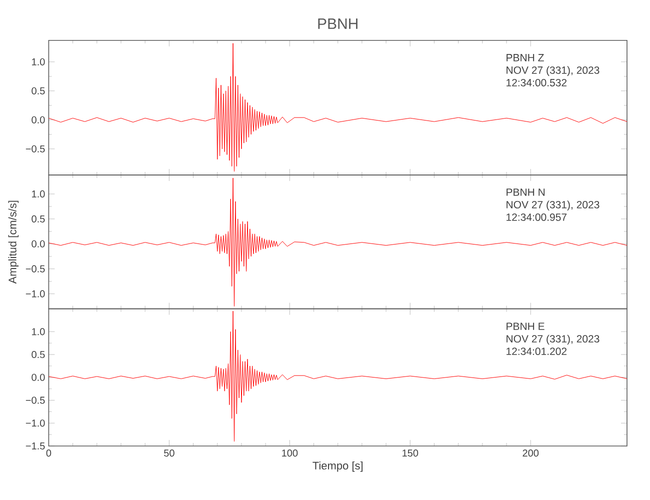 The image size is (650, 500). I want to click on y-axis-title: Amplitud [cm/s/s], so click(13, 242).